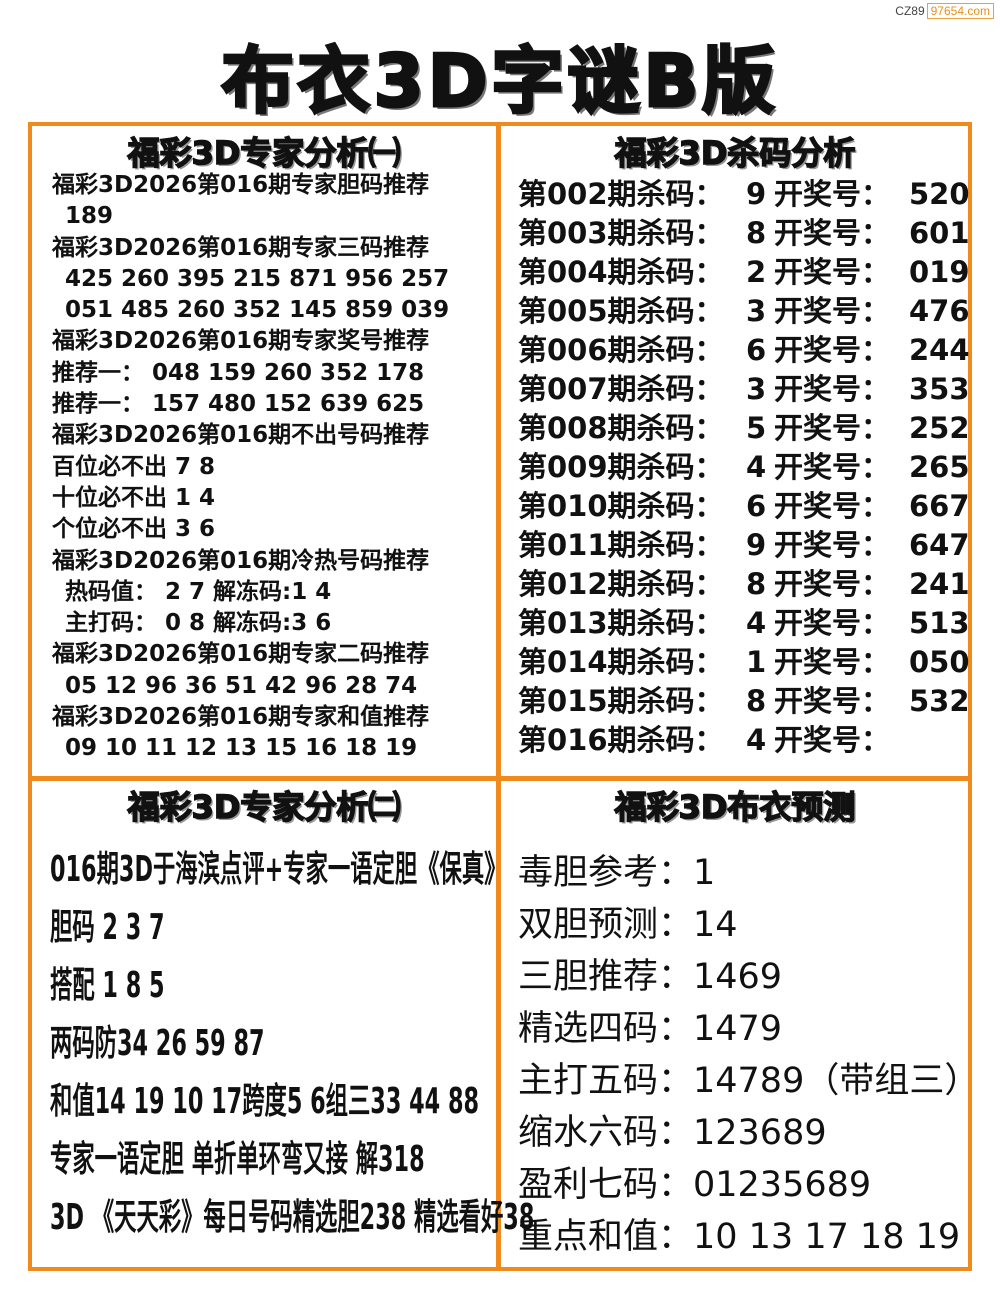 This screenshot has height=1300, width=1000. What do you see at coordinates (500, 778) in the screenshot?
I see `horizontal-divider` at bounding box center [500, 778].